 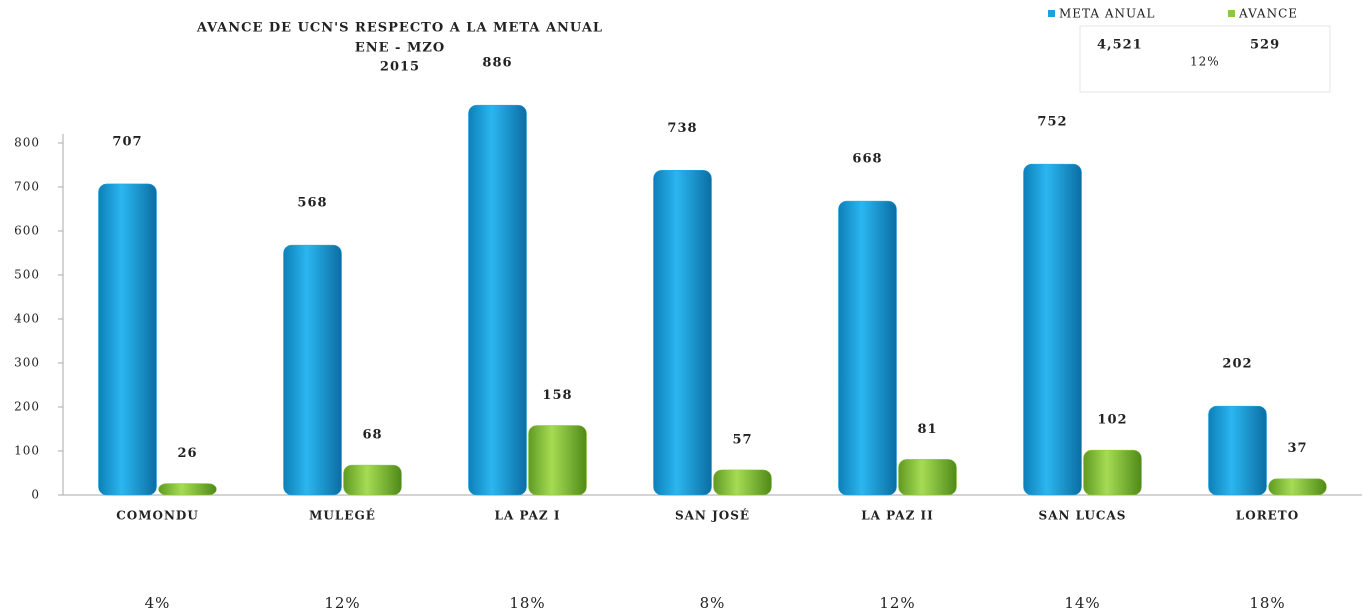 I want to click on data-label: 886, so click(x=497, y=63).